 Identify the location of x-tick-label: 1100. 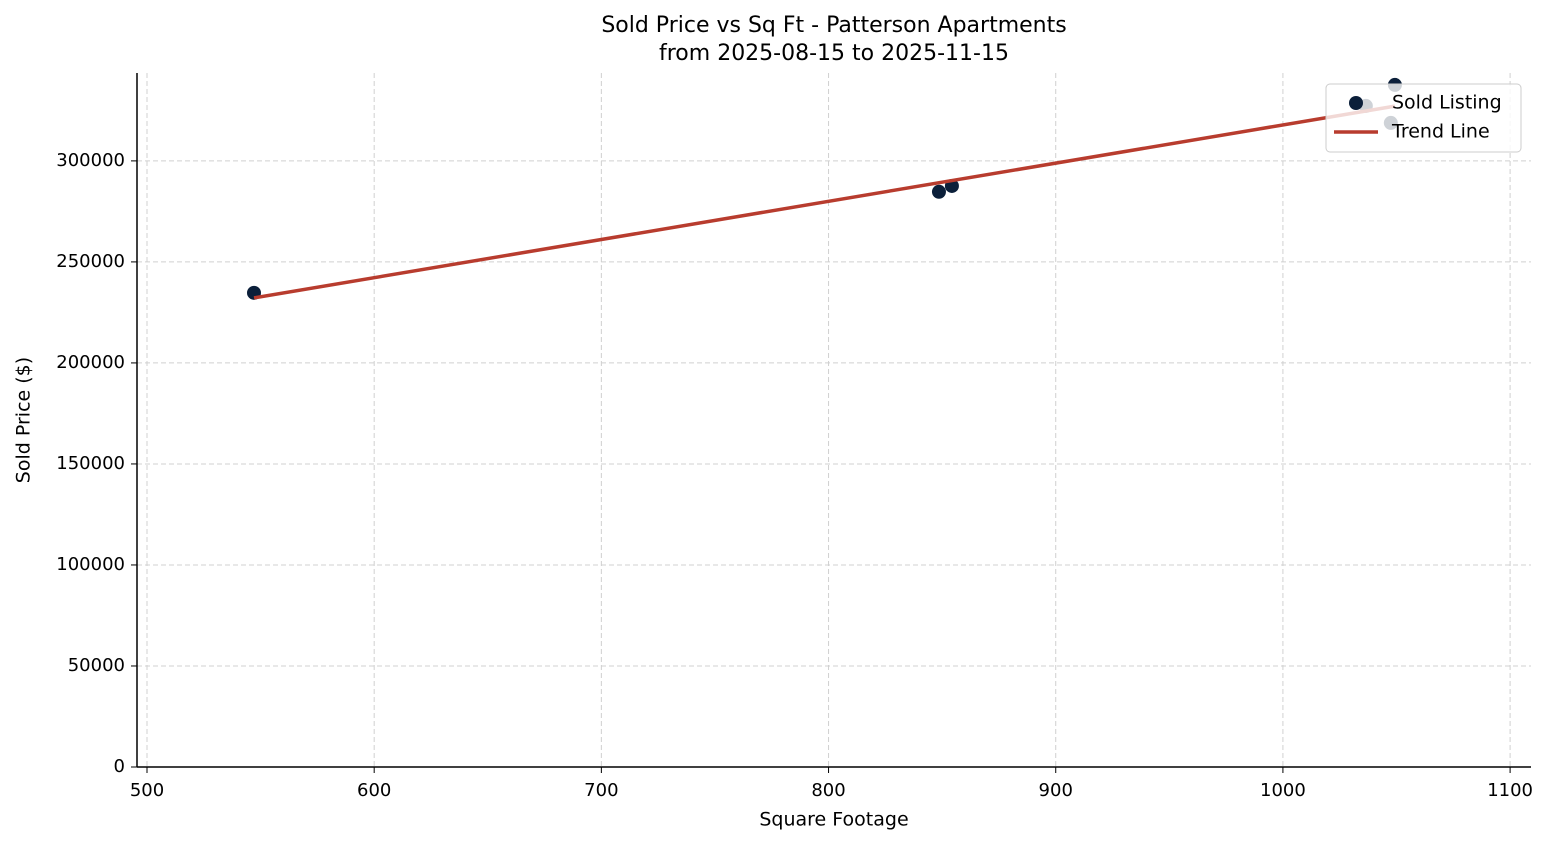
(1510, 790).